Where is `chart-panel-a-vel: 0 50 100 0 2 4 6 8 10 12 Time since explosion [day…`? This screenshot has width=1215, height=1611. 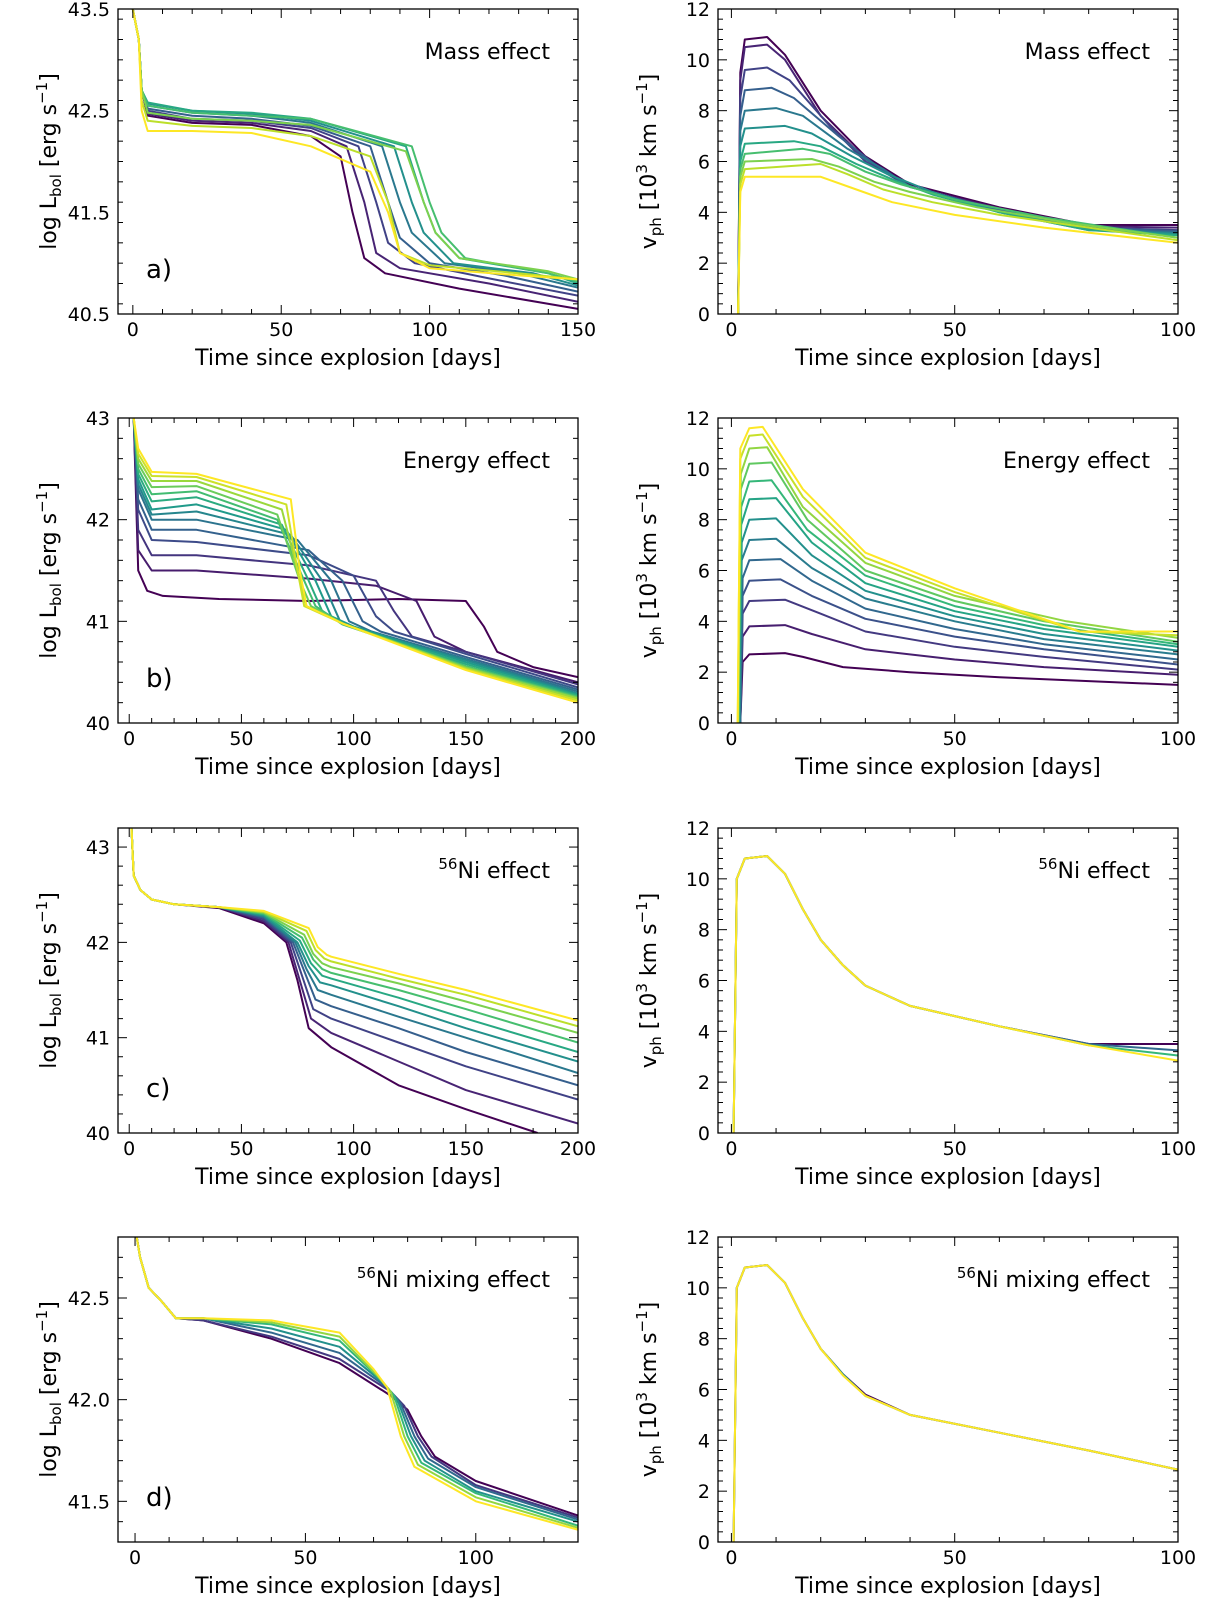 chart-panel-a-vel: 0 50 100 0 2 4 6 8 10 12 Time since explosion [day… is located at coordinates (914, 185).